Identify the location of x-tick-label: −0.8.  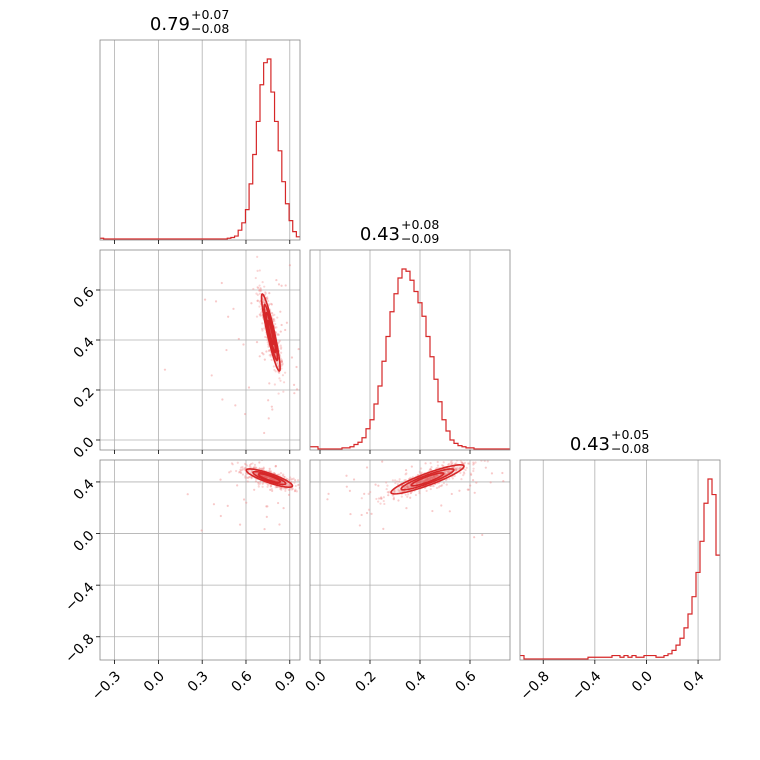
(534, 685).